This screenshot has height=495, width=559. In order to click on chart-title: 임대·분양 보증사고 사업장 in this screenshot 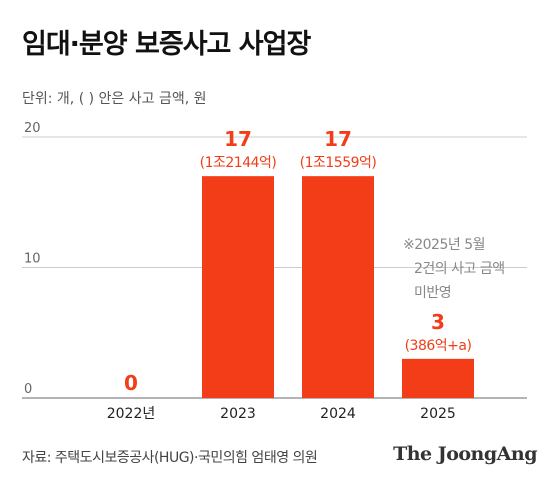, I will do `click(166, 44)`.